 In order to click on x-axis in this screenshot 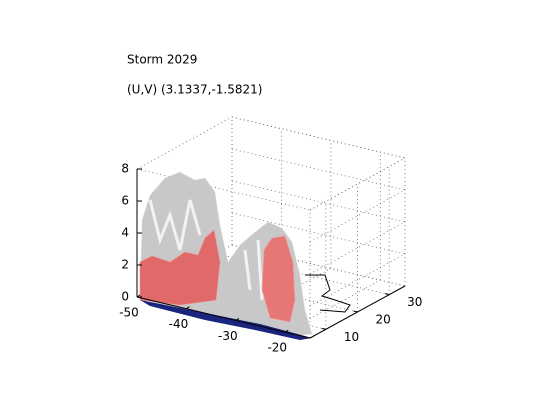, I will do `click(223, 317)`.